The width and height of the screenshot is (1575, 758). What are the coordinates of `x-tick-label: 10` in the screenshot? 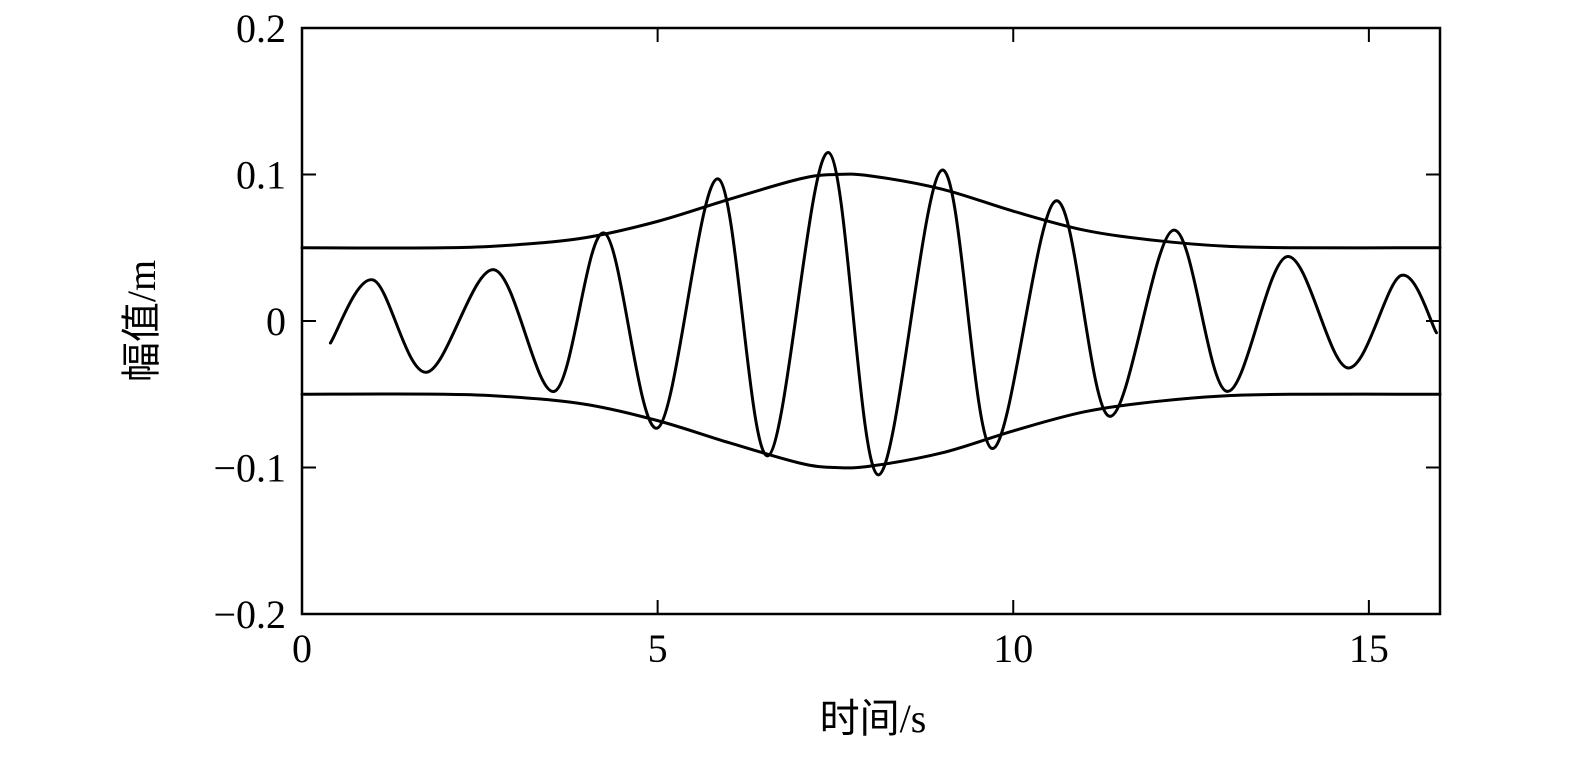 It's located at (1013, 648).